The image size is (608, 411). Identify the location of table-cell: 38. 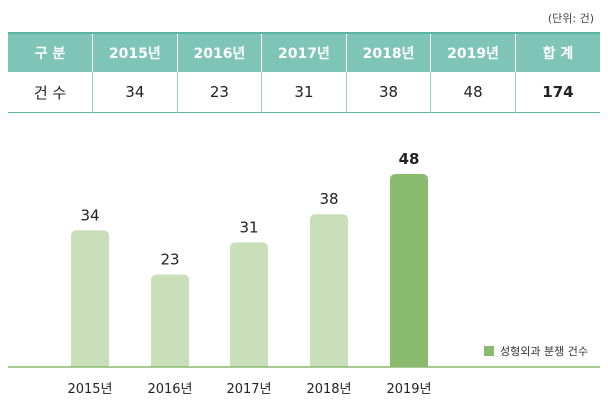
(388, 92).